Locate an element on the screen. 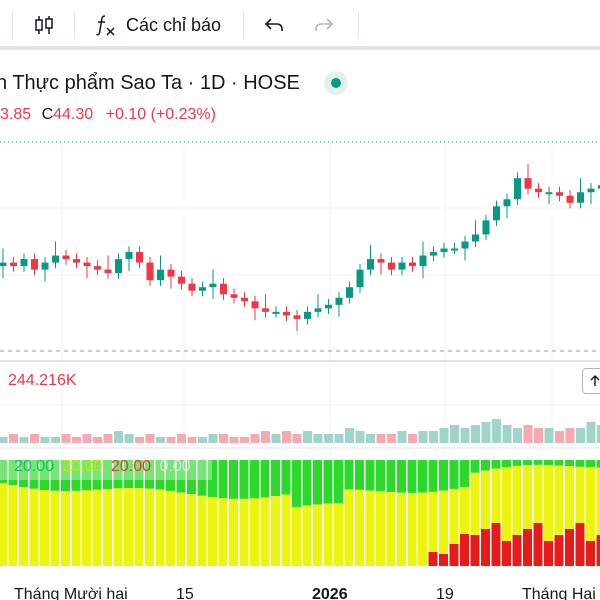  symbol-title: n Thực phẩm Sao Ta · 1D · HOSE is located at coordinates (150, 82).